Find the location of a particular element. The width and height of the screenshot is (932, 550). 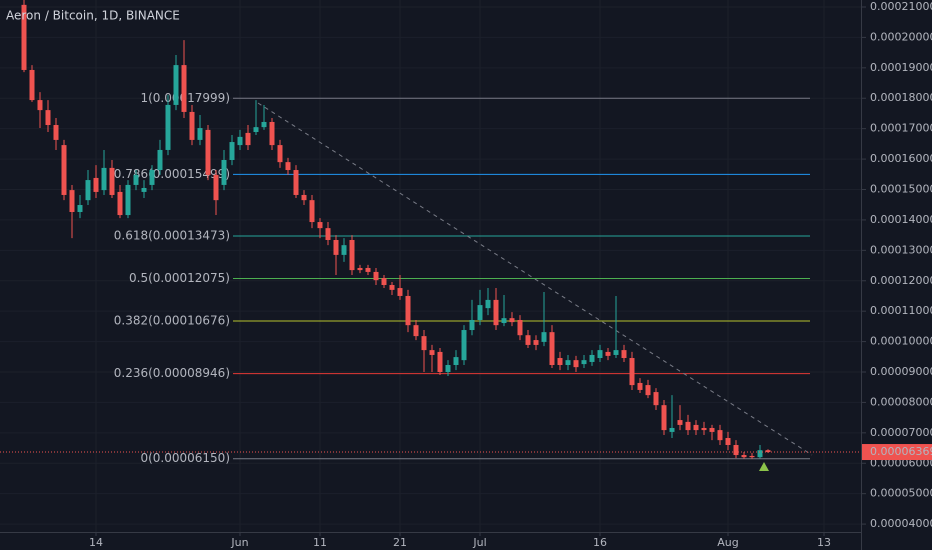

y-tick-label: 0.00012000 is located at coordinates (901, 280).